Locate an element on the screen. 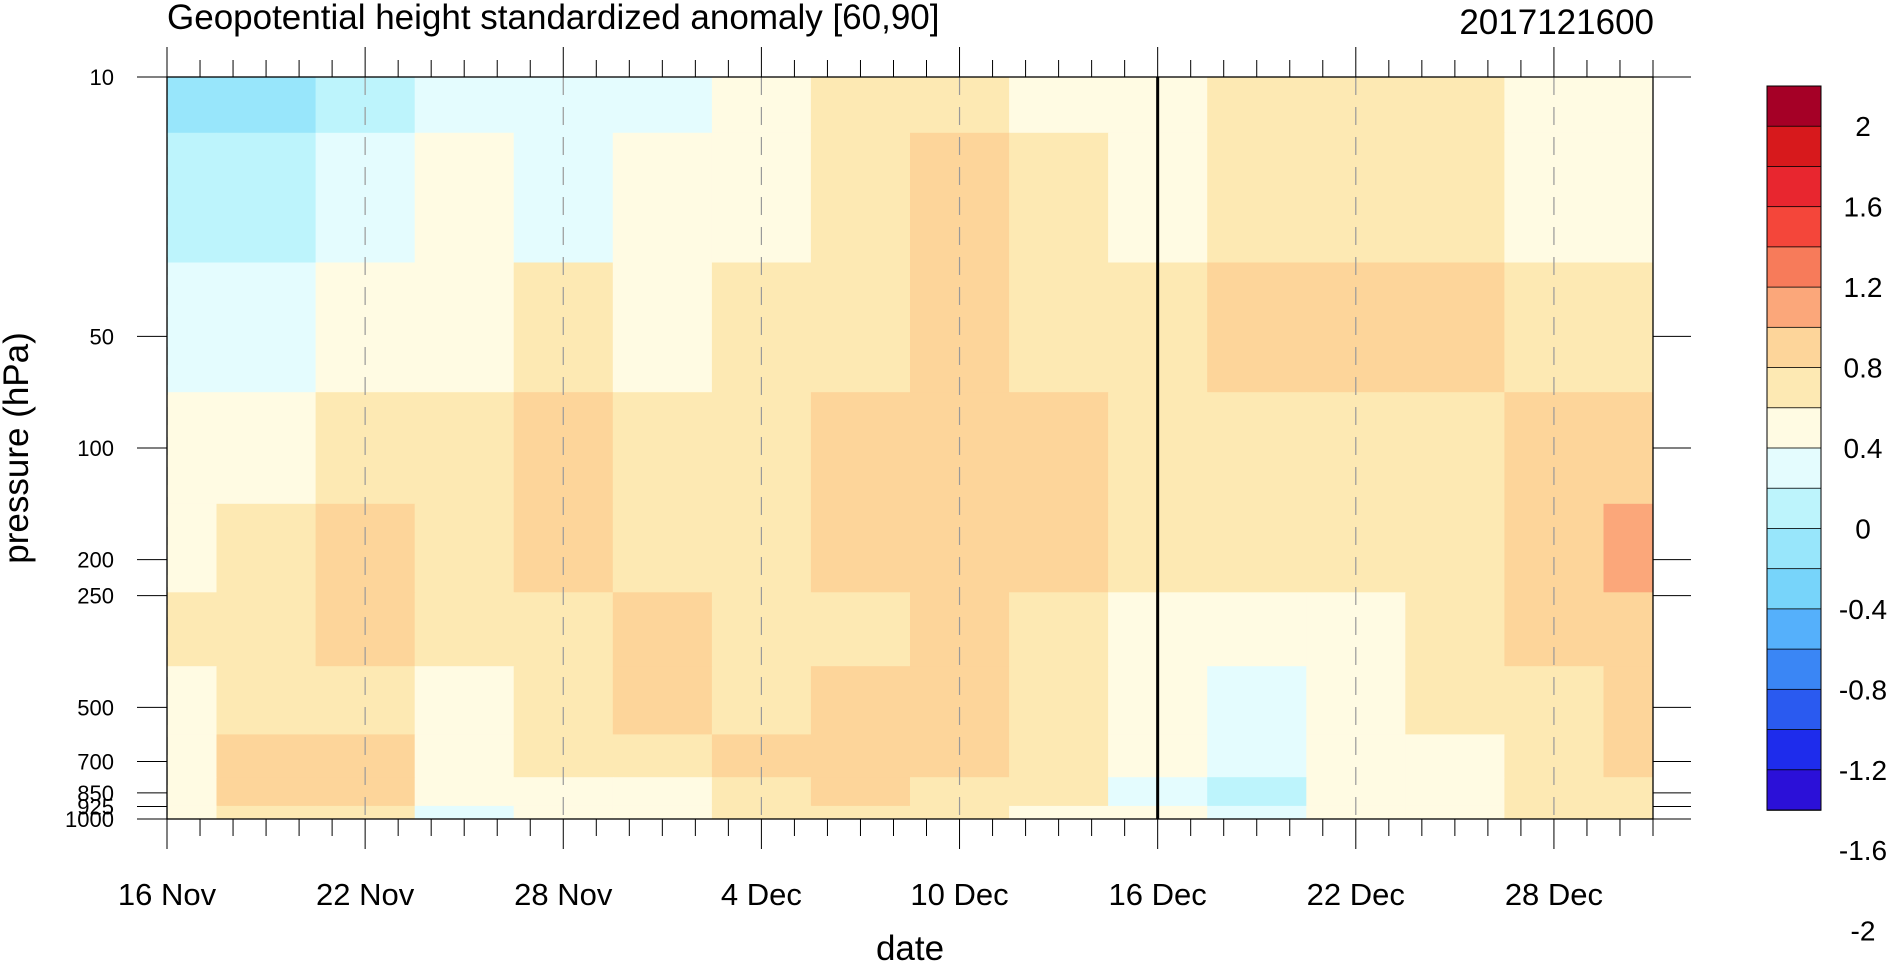 This screenshot has width=1889, height=963. x-tick-label: 16 Nov is located at coordinates (167, 894).